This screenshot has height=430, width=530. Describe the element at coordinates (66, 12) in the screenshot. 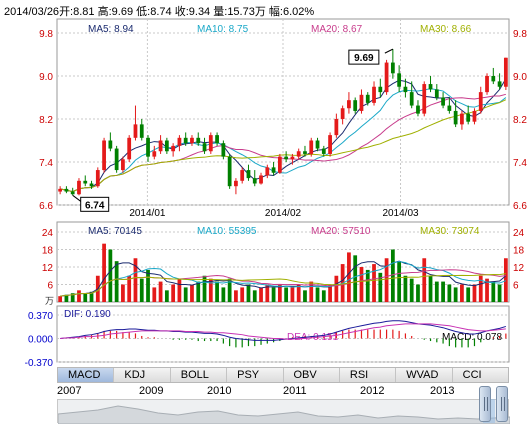

I see `open-label: 开:` at that location.